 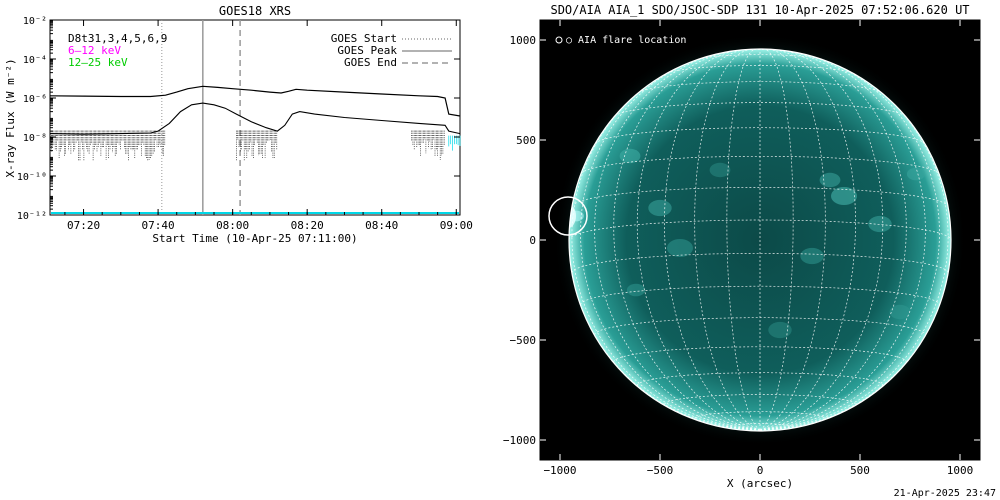 I want to click on aia-x-tick-label: 1000, so click(x=960, y=470).